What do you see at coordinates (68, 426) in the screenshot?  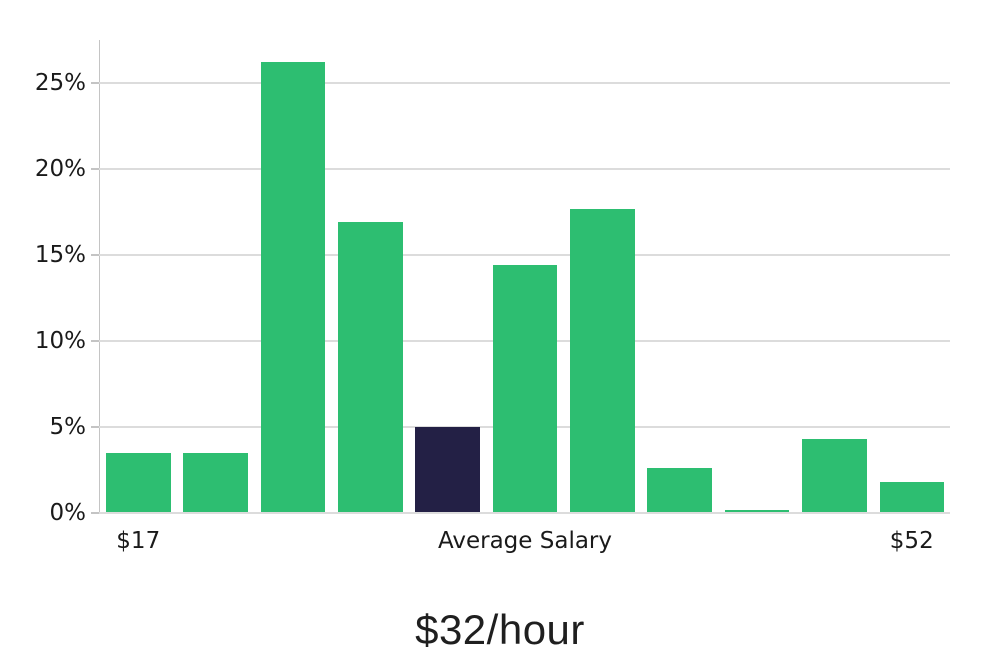 I see `y-tick-label: 5%` at bounding box center [68, 426].